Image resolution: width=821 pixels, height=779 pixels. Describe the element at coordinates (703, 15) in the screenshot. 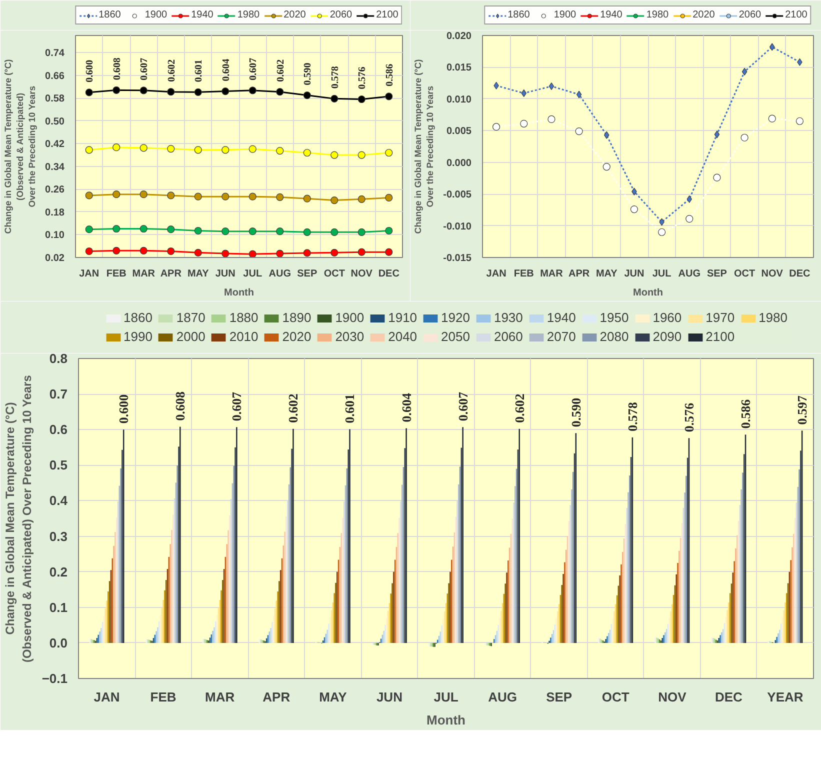

I see `legend-label: 2020` at that location.